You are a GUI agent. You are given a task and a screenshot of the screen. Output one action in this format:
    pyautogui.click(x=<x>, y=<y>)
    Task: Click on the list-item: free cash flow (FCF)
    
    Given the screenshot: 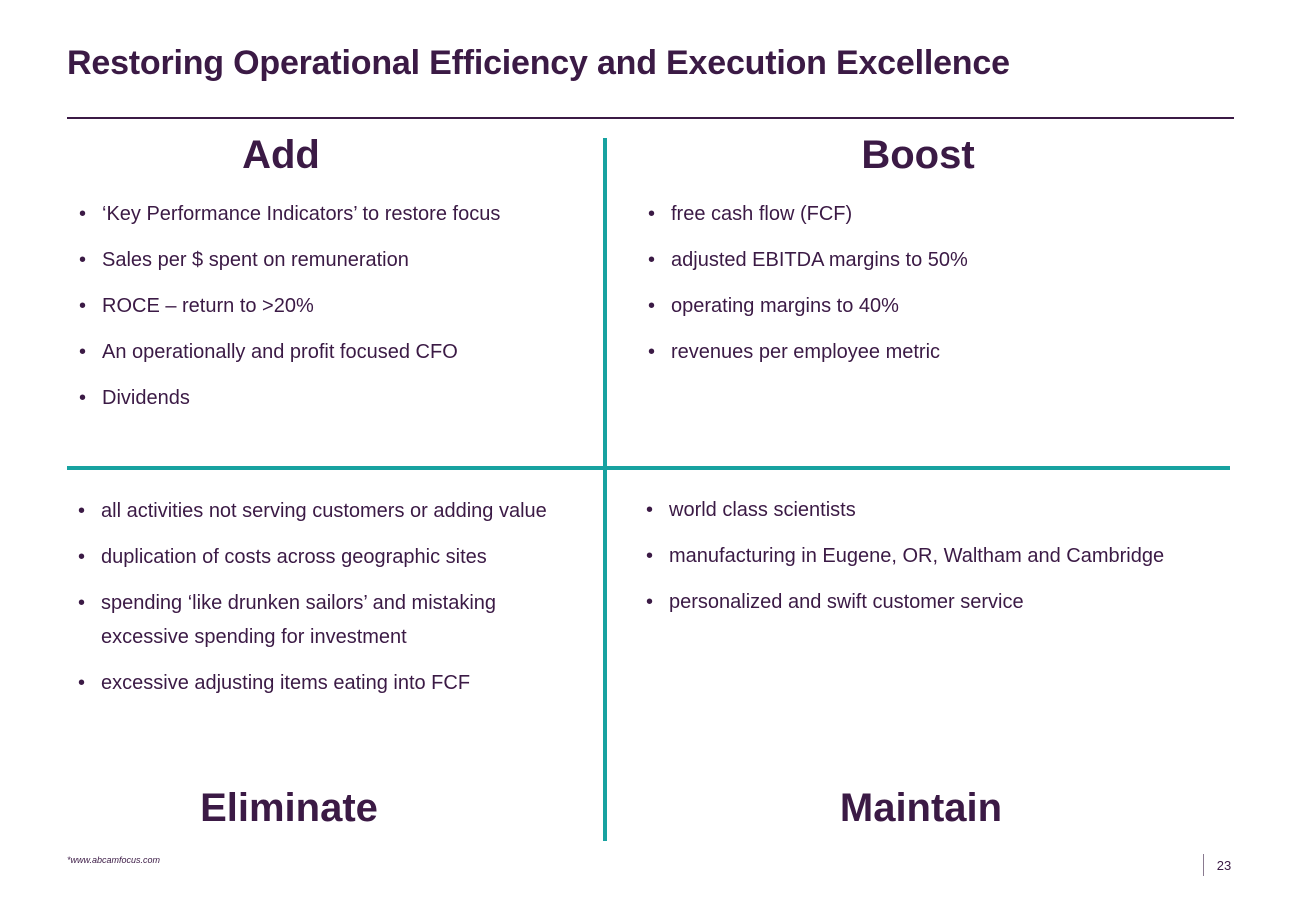 What is the action you would take?
    pyautogui.click(x=928, y=214)
    